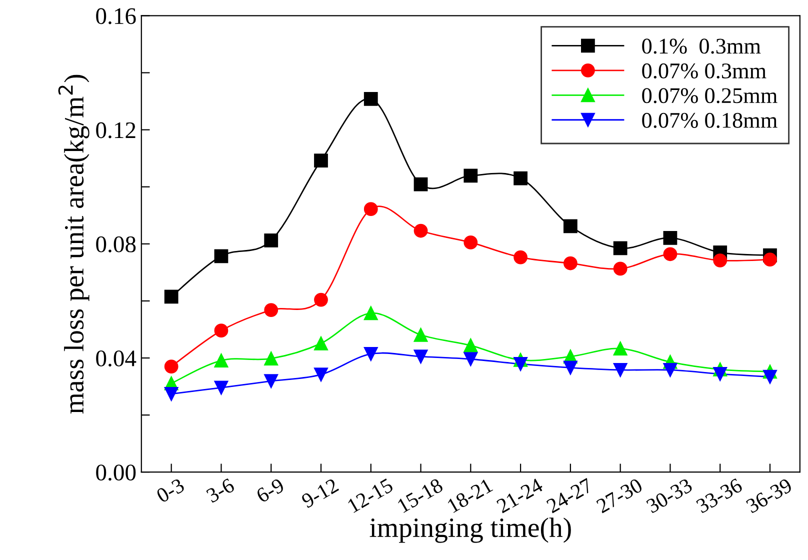  What do you see at coordinates (704, 71) in the screenshot?
I see `legend-label: 0.07% 0.3mm` at bounding box center [704, 71].